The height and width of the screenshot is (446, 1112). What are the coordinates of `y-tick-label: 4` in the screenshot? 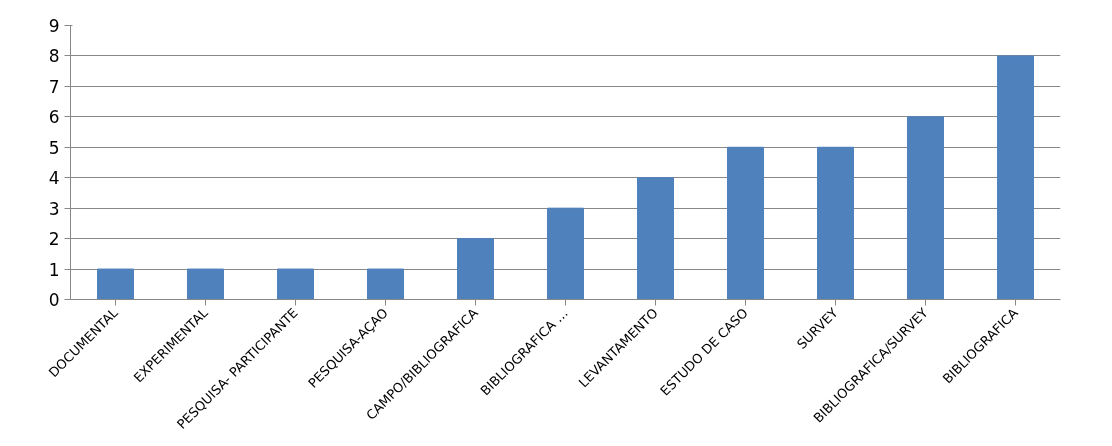 It's located at (54, 178).